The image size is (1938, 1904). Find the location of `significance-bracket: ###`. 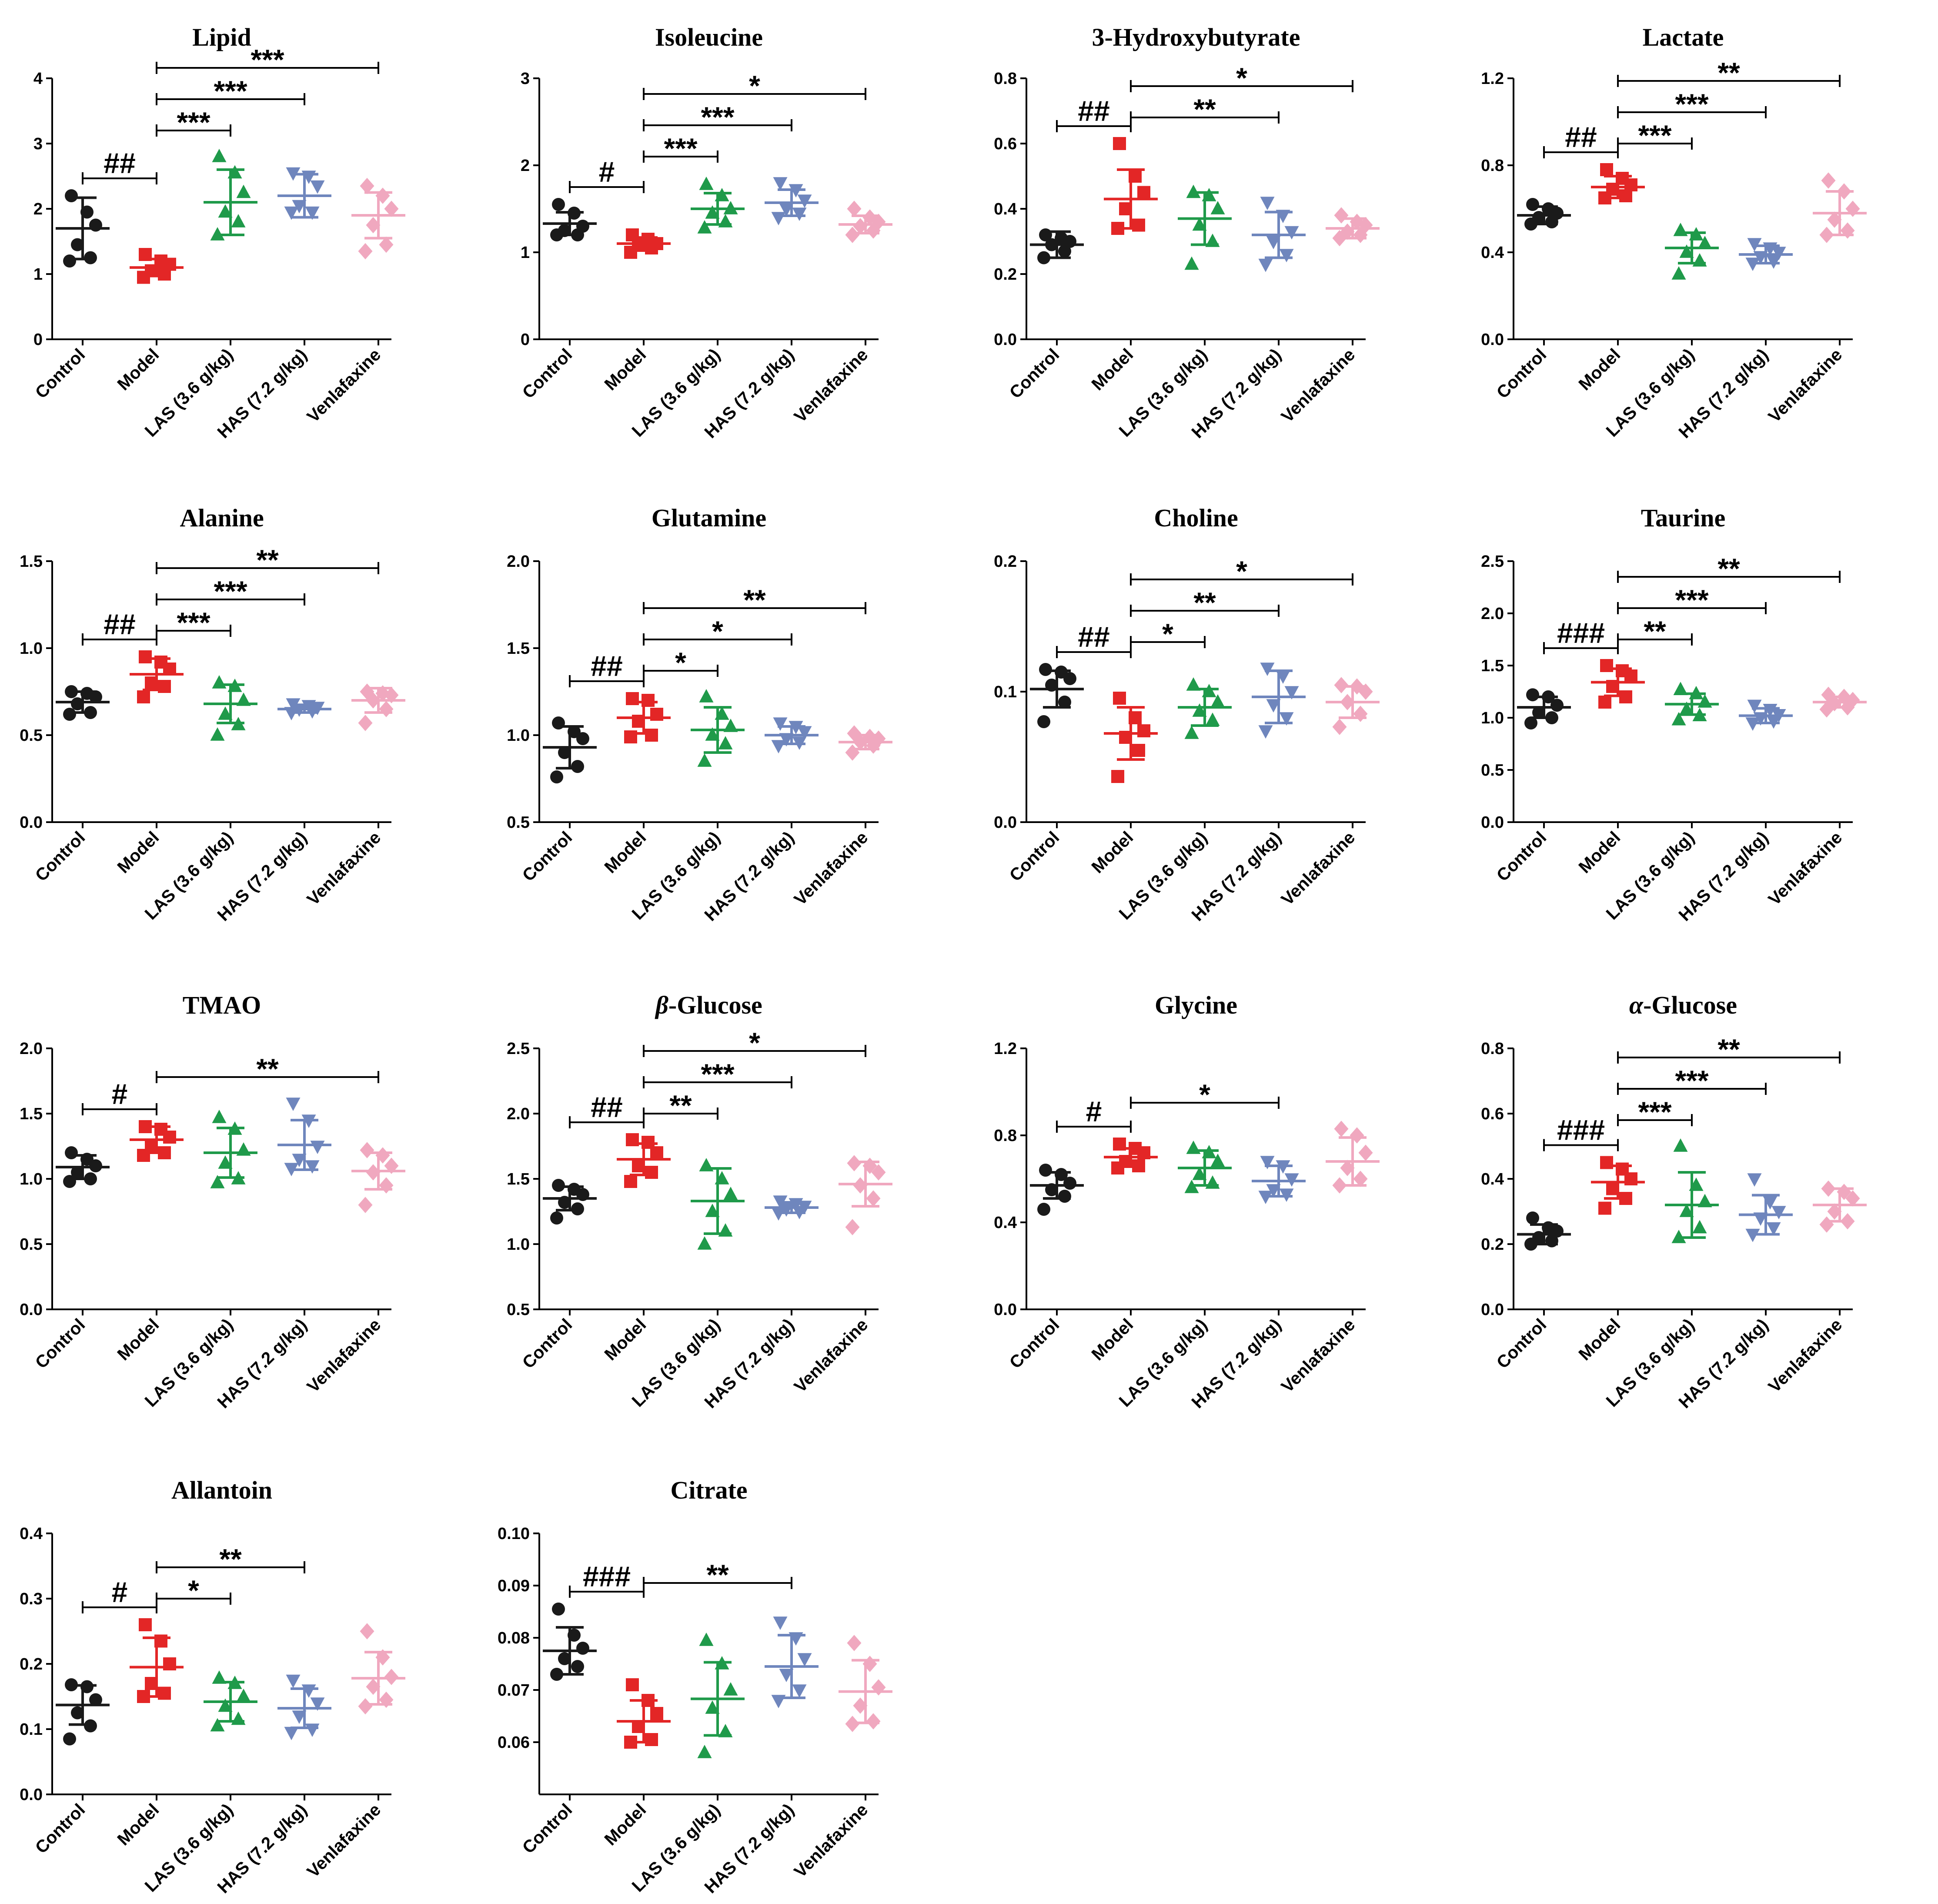

significance-bracket: ### is located at coordinates (607, 1579).